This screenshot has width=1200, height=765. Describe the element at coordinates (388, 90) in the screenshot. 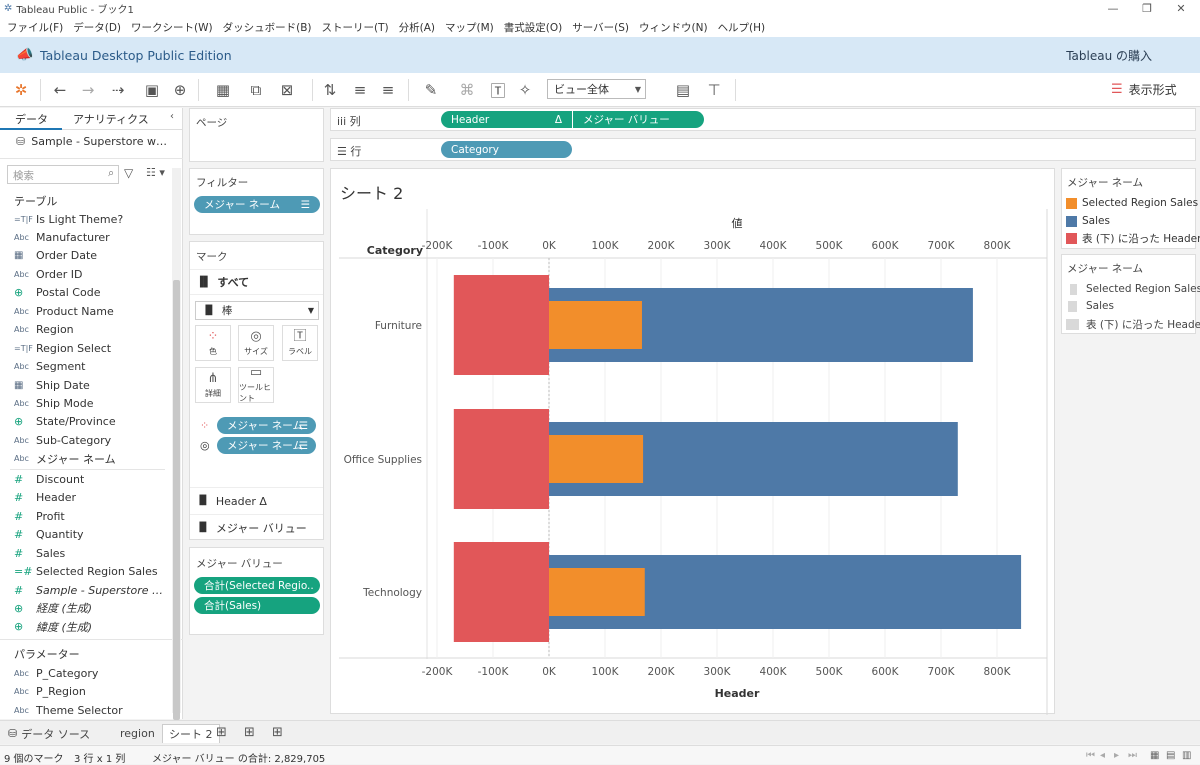

I see `sort-desc-icon: ≡` at that location.